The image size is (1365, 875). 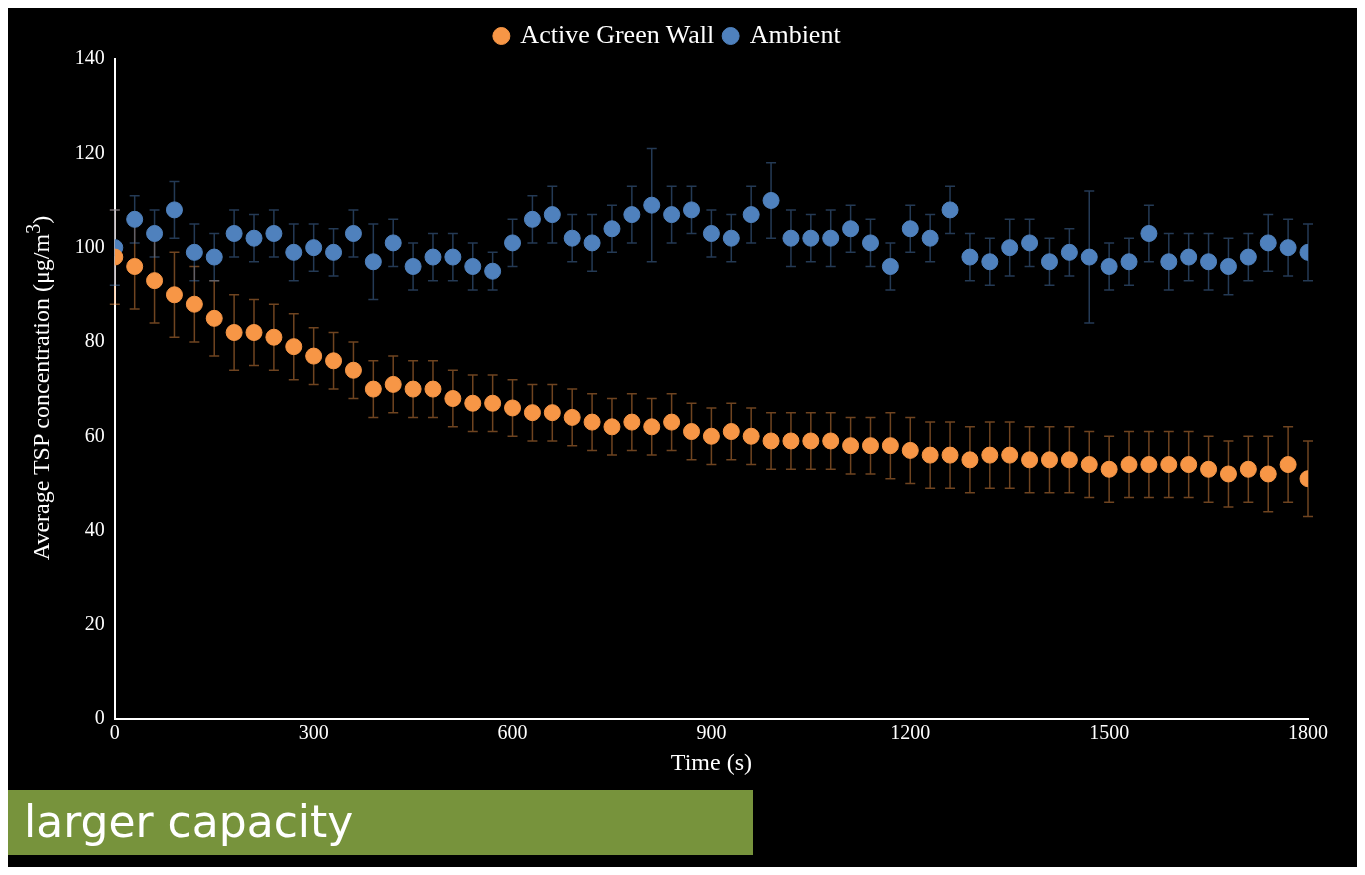 I want to click on x-axis-title: Time (s), so click(x=711, y=761).